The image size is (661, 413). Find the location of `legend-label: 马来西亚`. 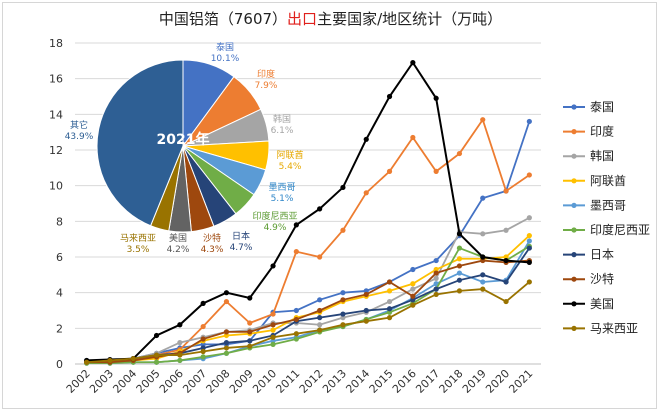

legend-label: 马来西亚 is located at coordinates (614, 328).